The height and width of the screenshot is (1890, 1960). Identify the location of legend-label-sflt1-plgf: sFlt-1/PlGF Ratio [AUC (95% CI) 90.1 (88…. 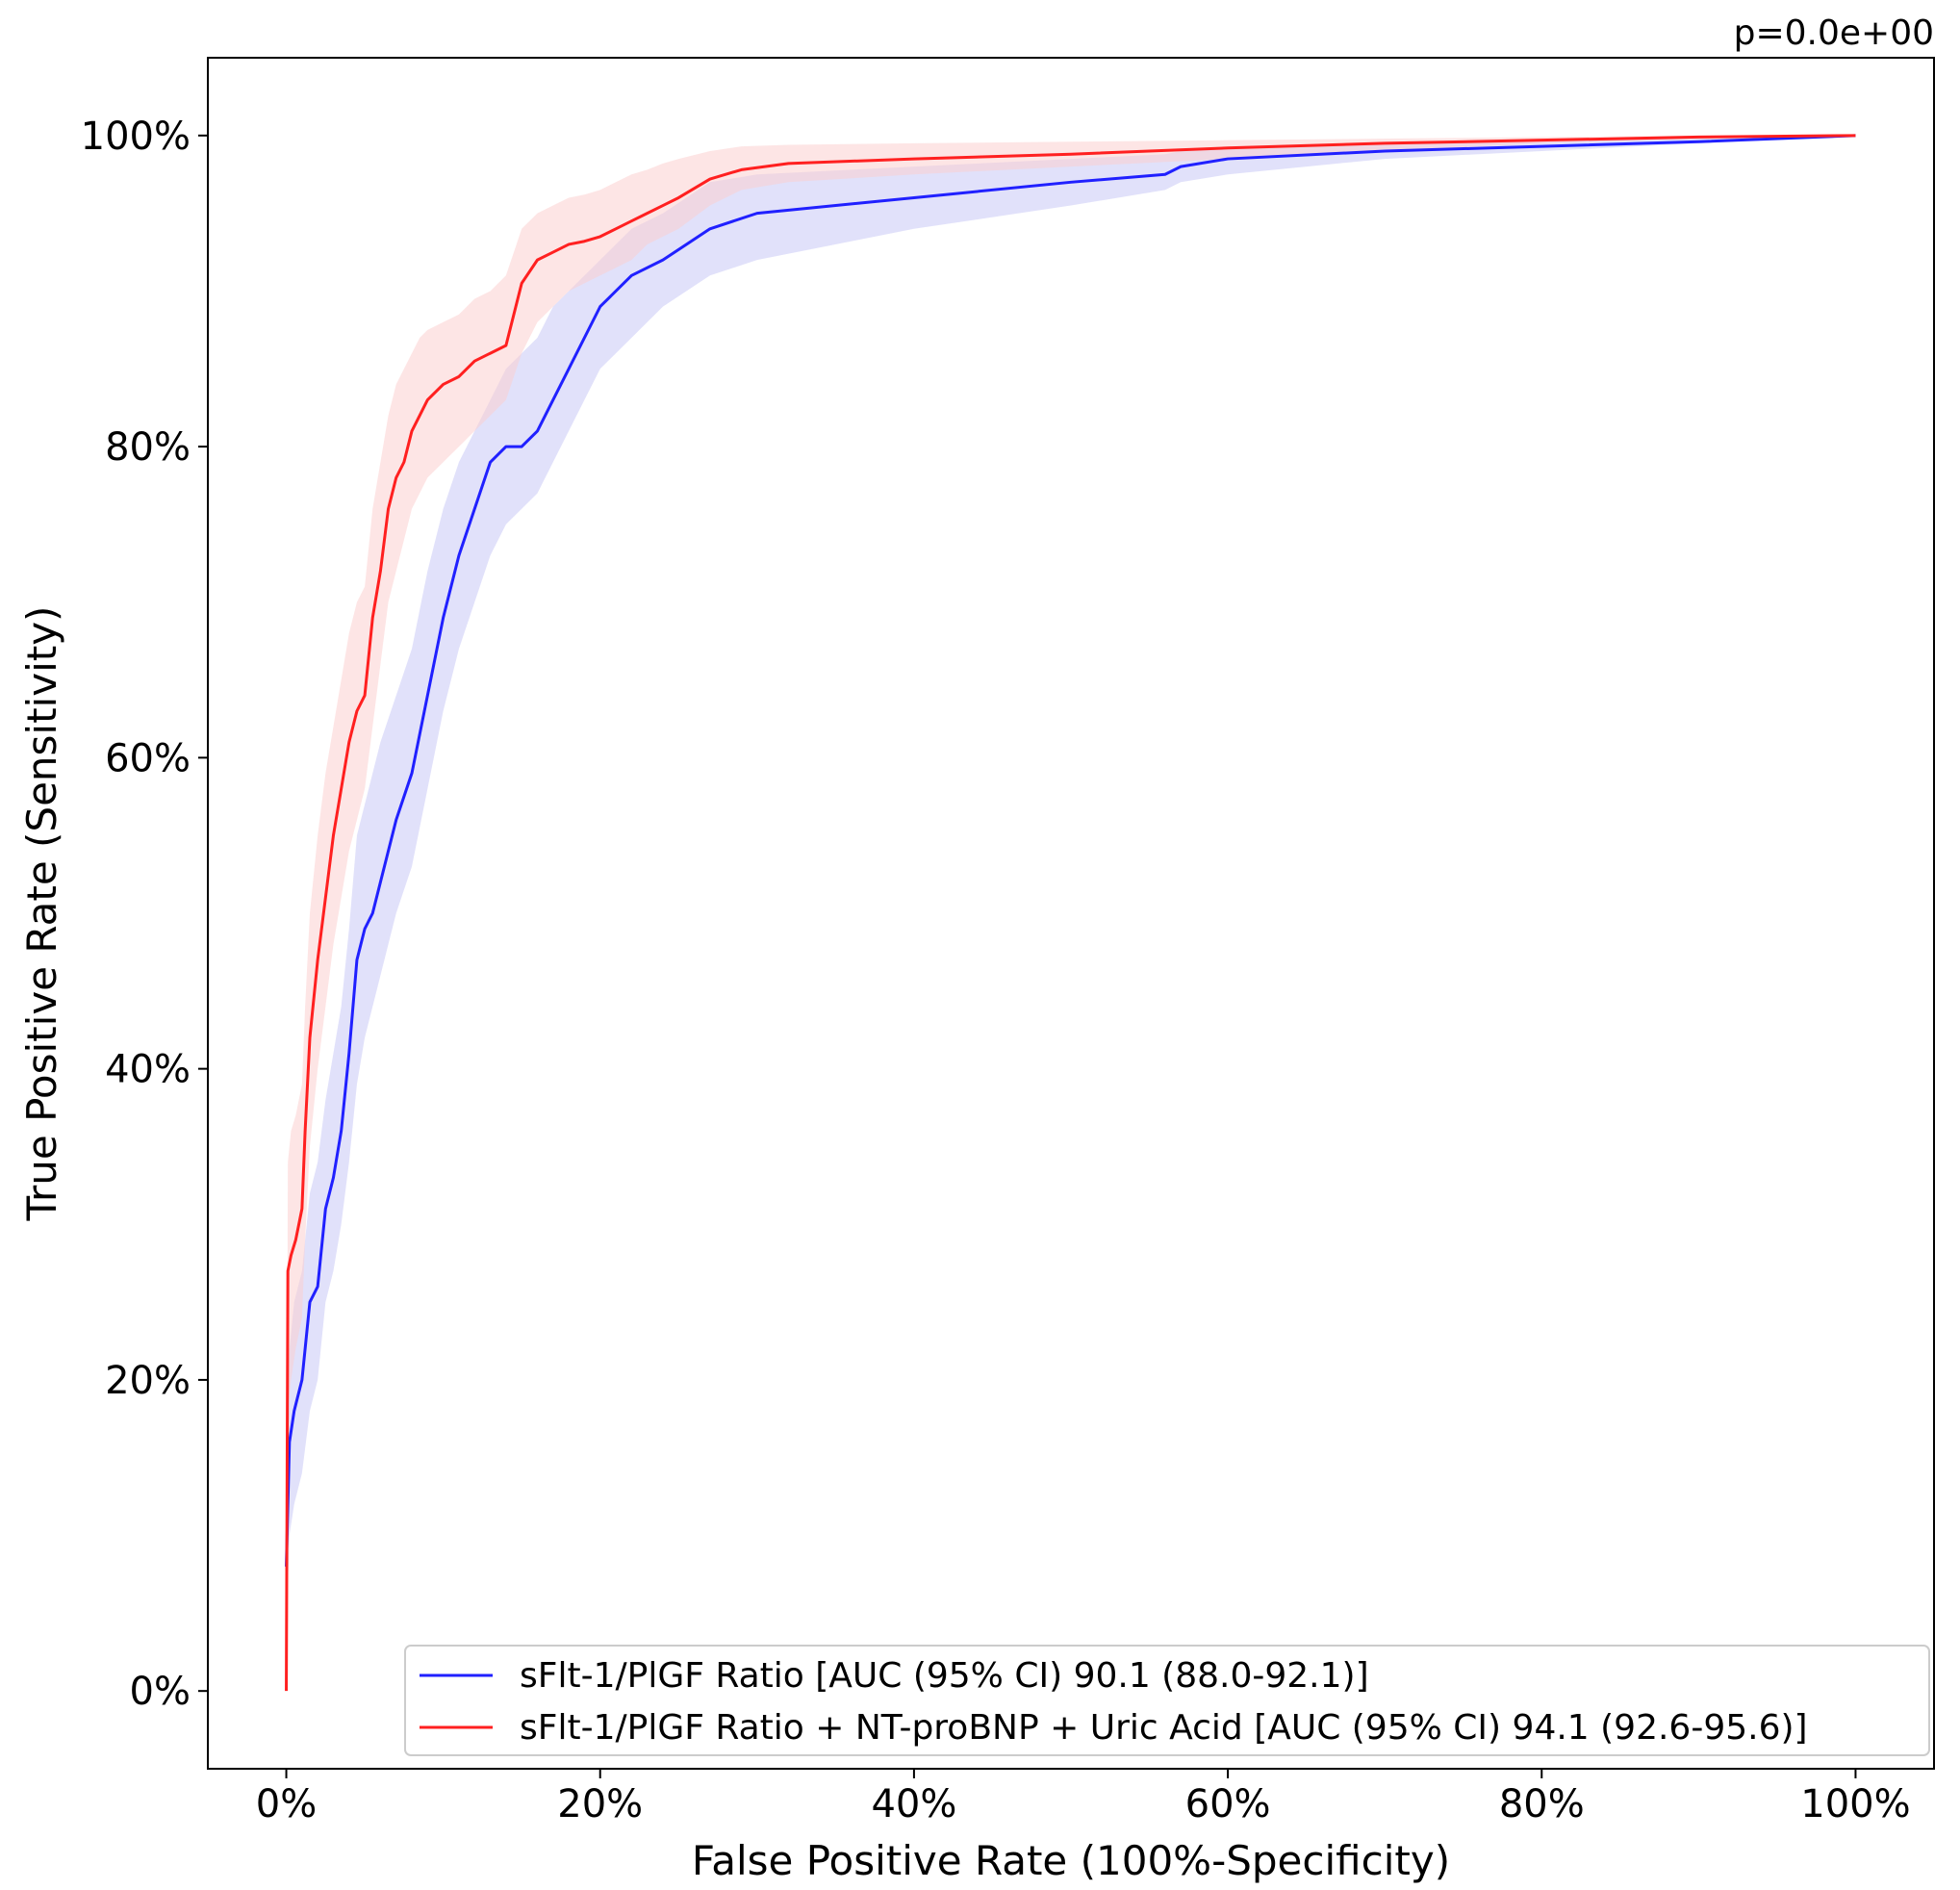
(945, 1676).